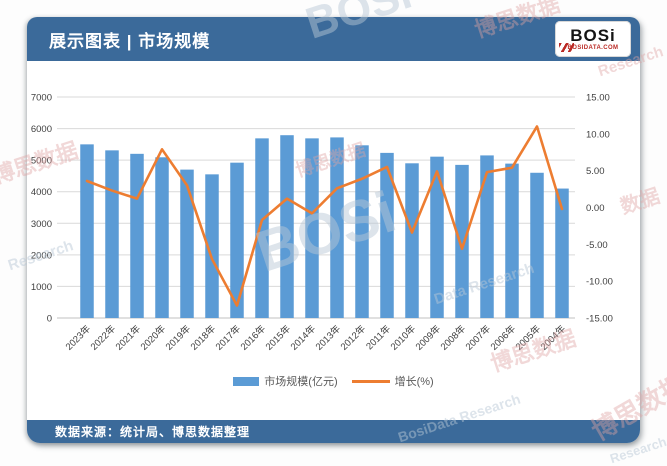  What do you see at coordinates (301, 382) in the screenshot?
I see `bar-series-label: 市场规模(亿元)` at bounding box center [301, 382].